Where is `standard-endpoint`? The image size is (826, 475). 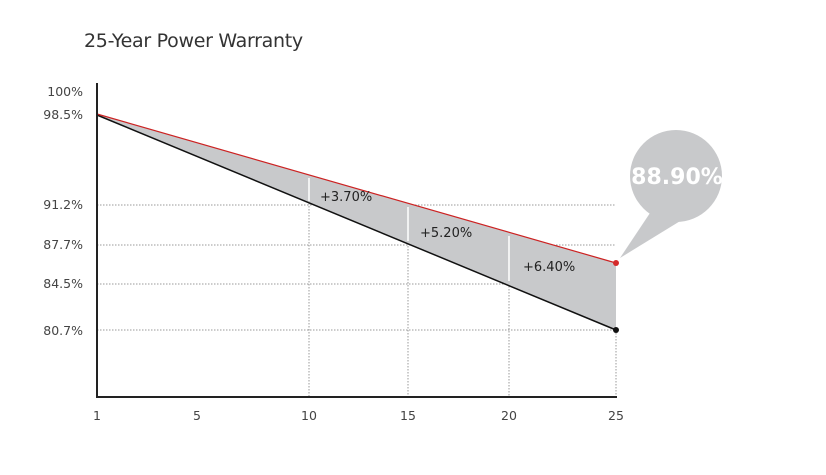 standard-endpoint is located at coordinates (616, 330).